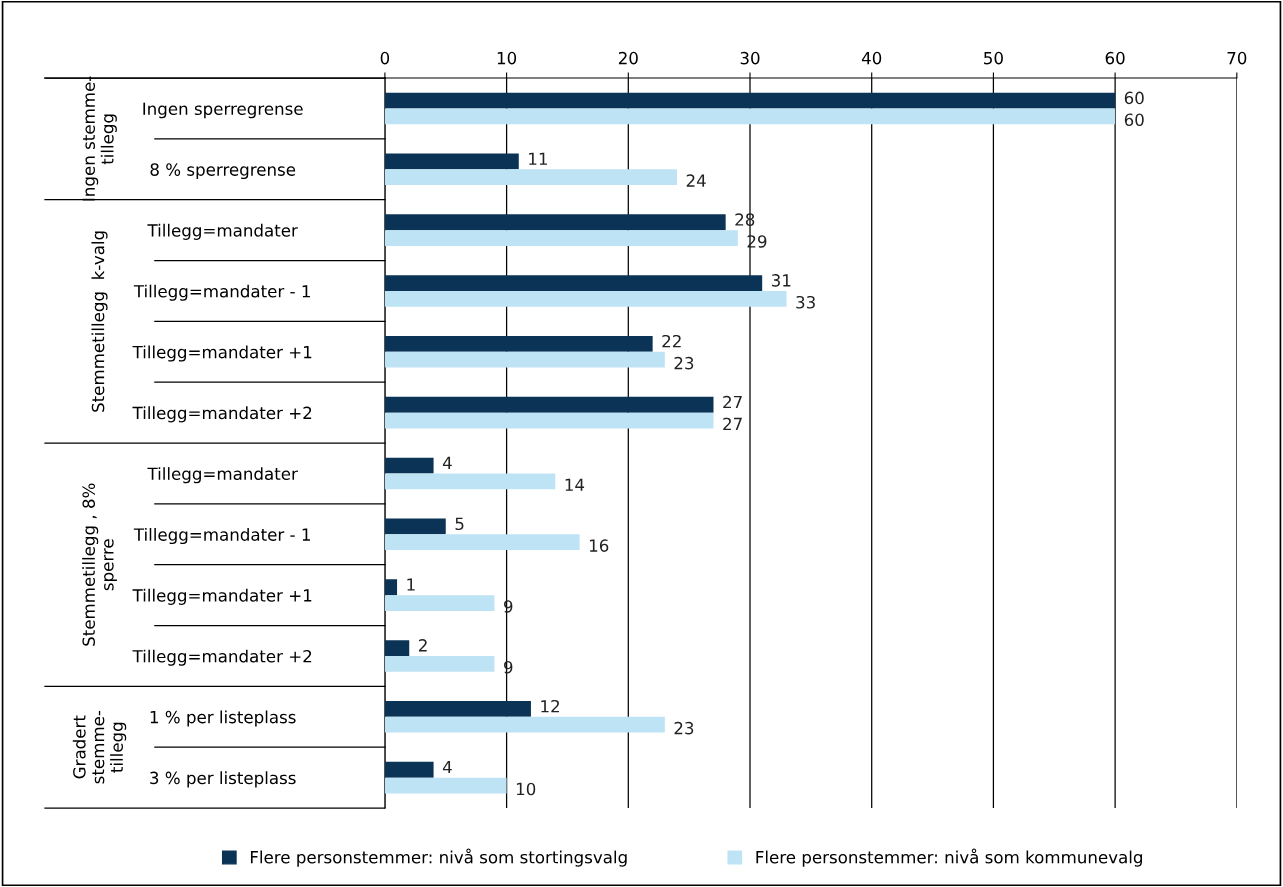 This screenshot has height=887, width=1283. Describe the element at coordinates (781, 280) in the screenshot. I see `data-label: 31` at that location.